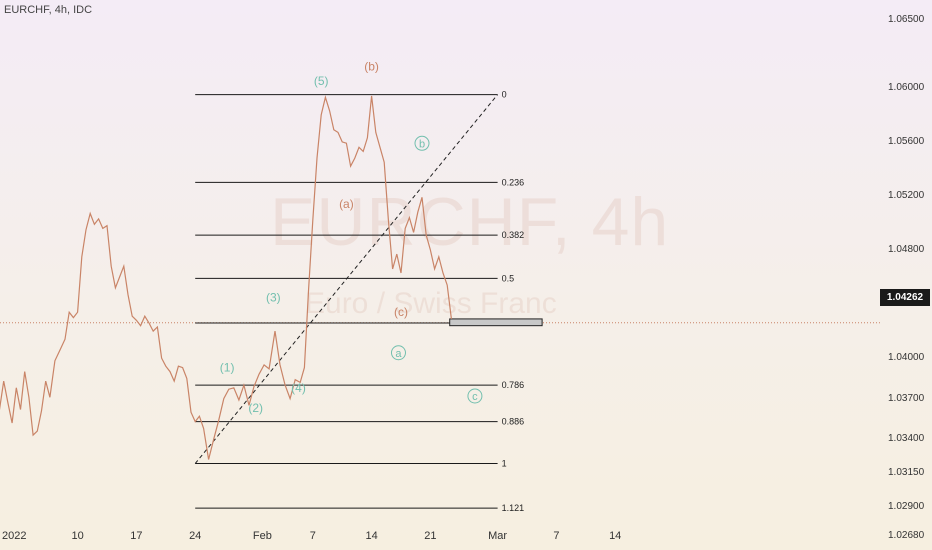  What do you see at coordinates (906, 506) in the screenshot?
I see `price-tick-label: 1.02900` at bounding box center [906, 506].